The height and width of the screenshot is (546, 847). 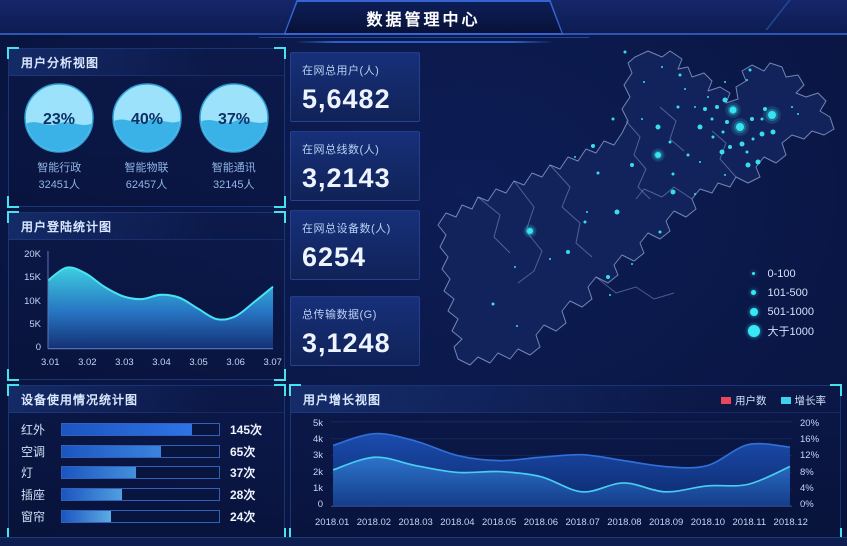 What do you see at coordinates (541, 522) in the screenshot?
I see `axis-tick: 2018.06` at bounding box center [541, 522].